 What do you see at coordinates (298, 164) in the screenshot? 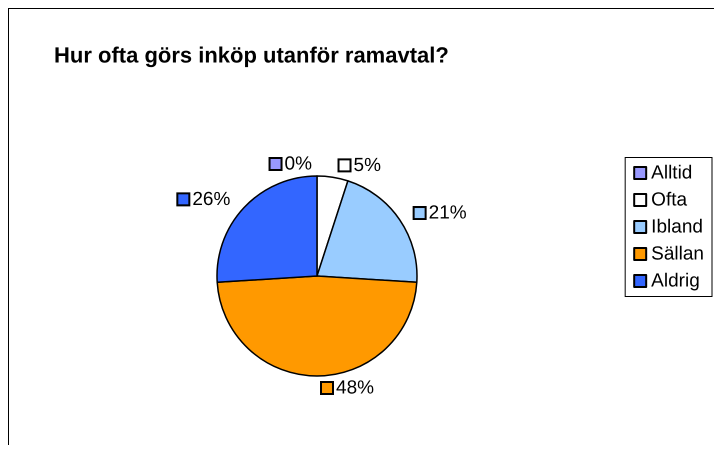
I see `text: 0%` at bounding box center [298, 164].